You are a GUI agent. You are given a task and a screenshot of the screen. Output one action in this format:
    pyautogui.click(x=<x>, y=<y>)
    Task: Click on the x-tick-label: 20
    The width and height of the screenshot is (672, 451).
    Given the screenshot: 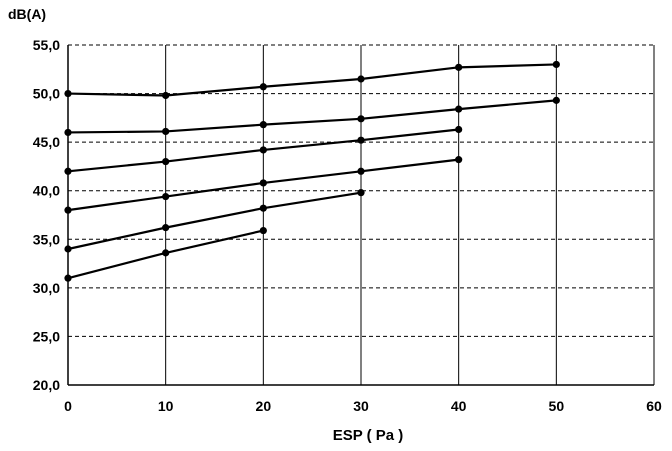 What is the action you would take?
    pyautogui.click(x=264, y=406)
    